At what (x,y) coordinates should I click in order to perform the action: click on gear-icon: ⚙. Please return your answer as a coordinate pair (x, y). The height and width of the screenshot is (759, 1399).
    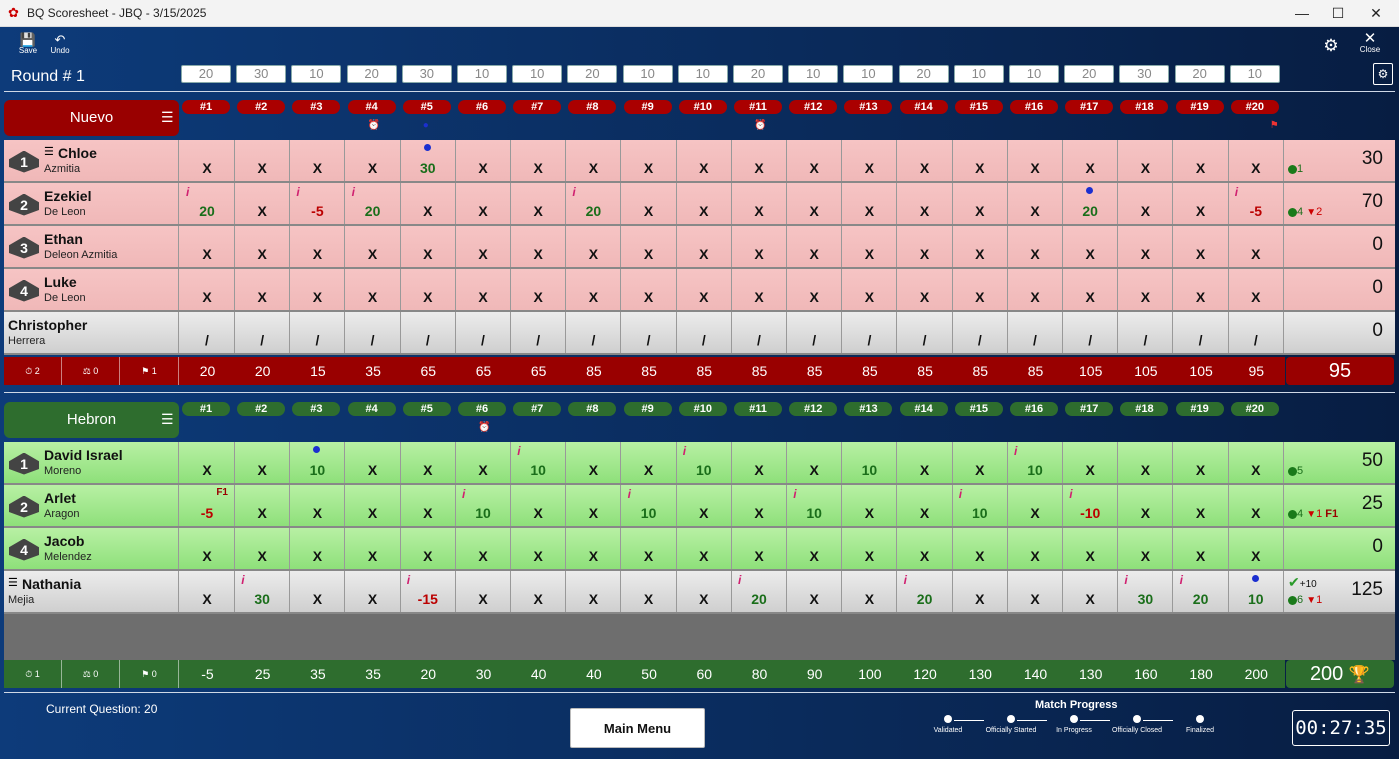
    Looking at the image, I should click on (1331, 45).